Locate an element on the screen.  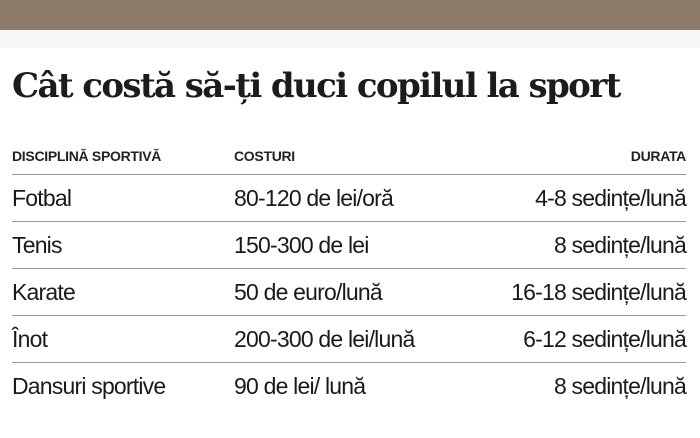
table-row: Tenis 150-300 de lei 8 sedințe/lună is located at coordinates (349, 245).